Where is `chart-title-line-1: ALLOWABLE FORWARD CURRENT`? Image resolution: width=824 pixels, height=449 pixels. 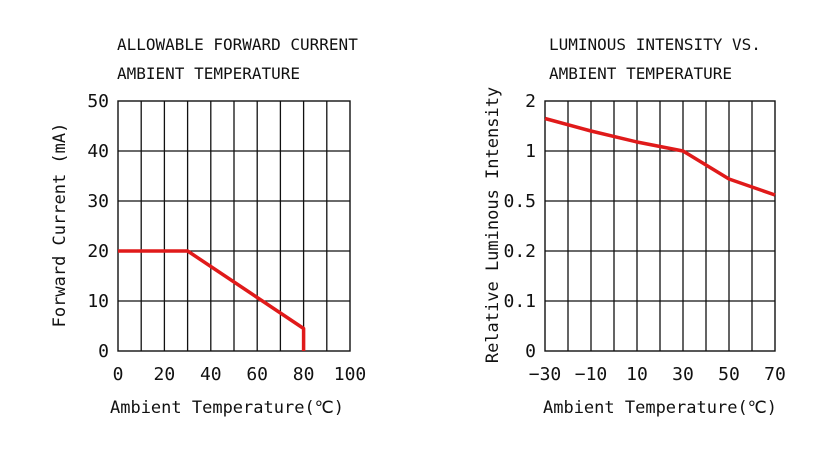 chart-title-line-1: ALLOWABLE FORWARD CURRENT is located at coordinates (237, 44).